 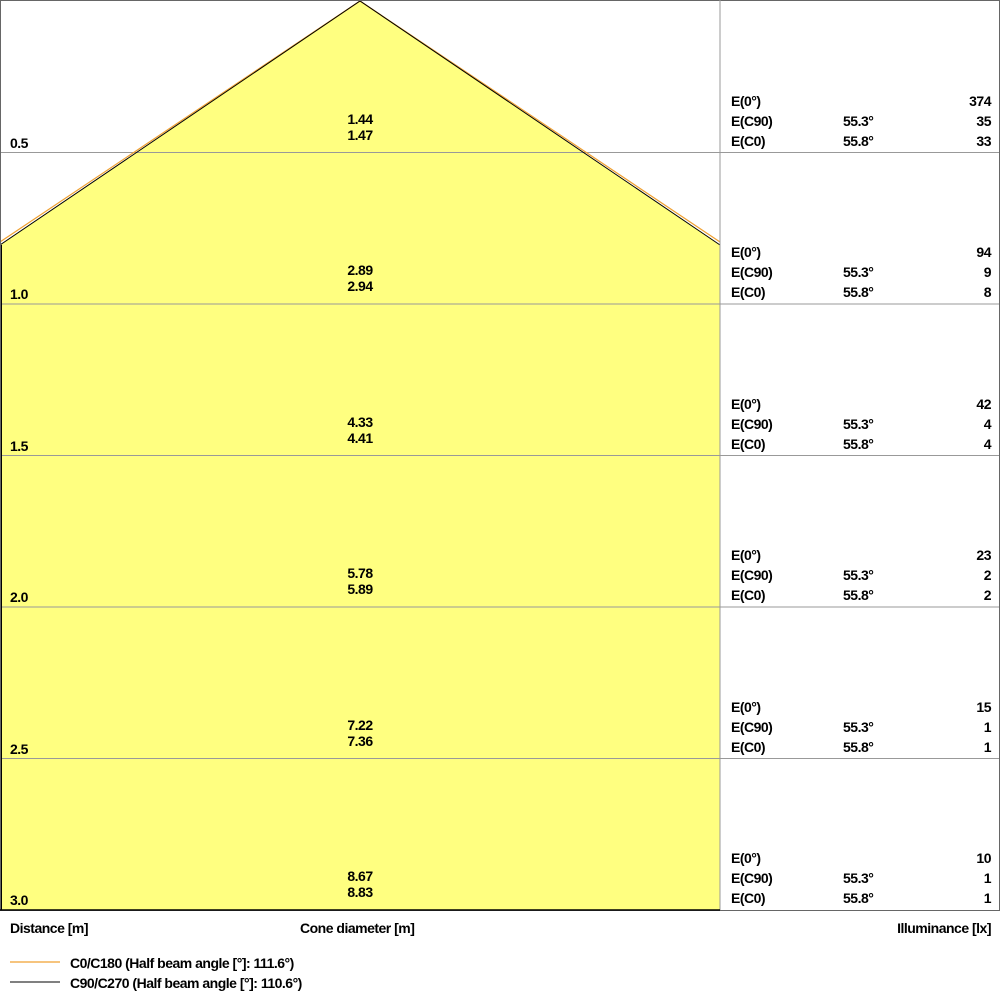 I want to click on distance-label: 2.0, so click(x=19, y=597).